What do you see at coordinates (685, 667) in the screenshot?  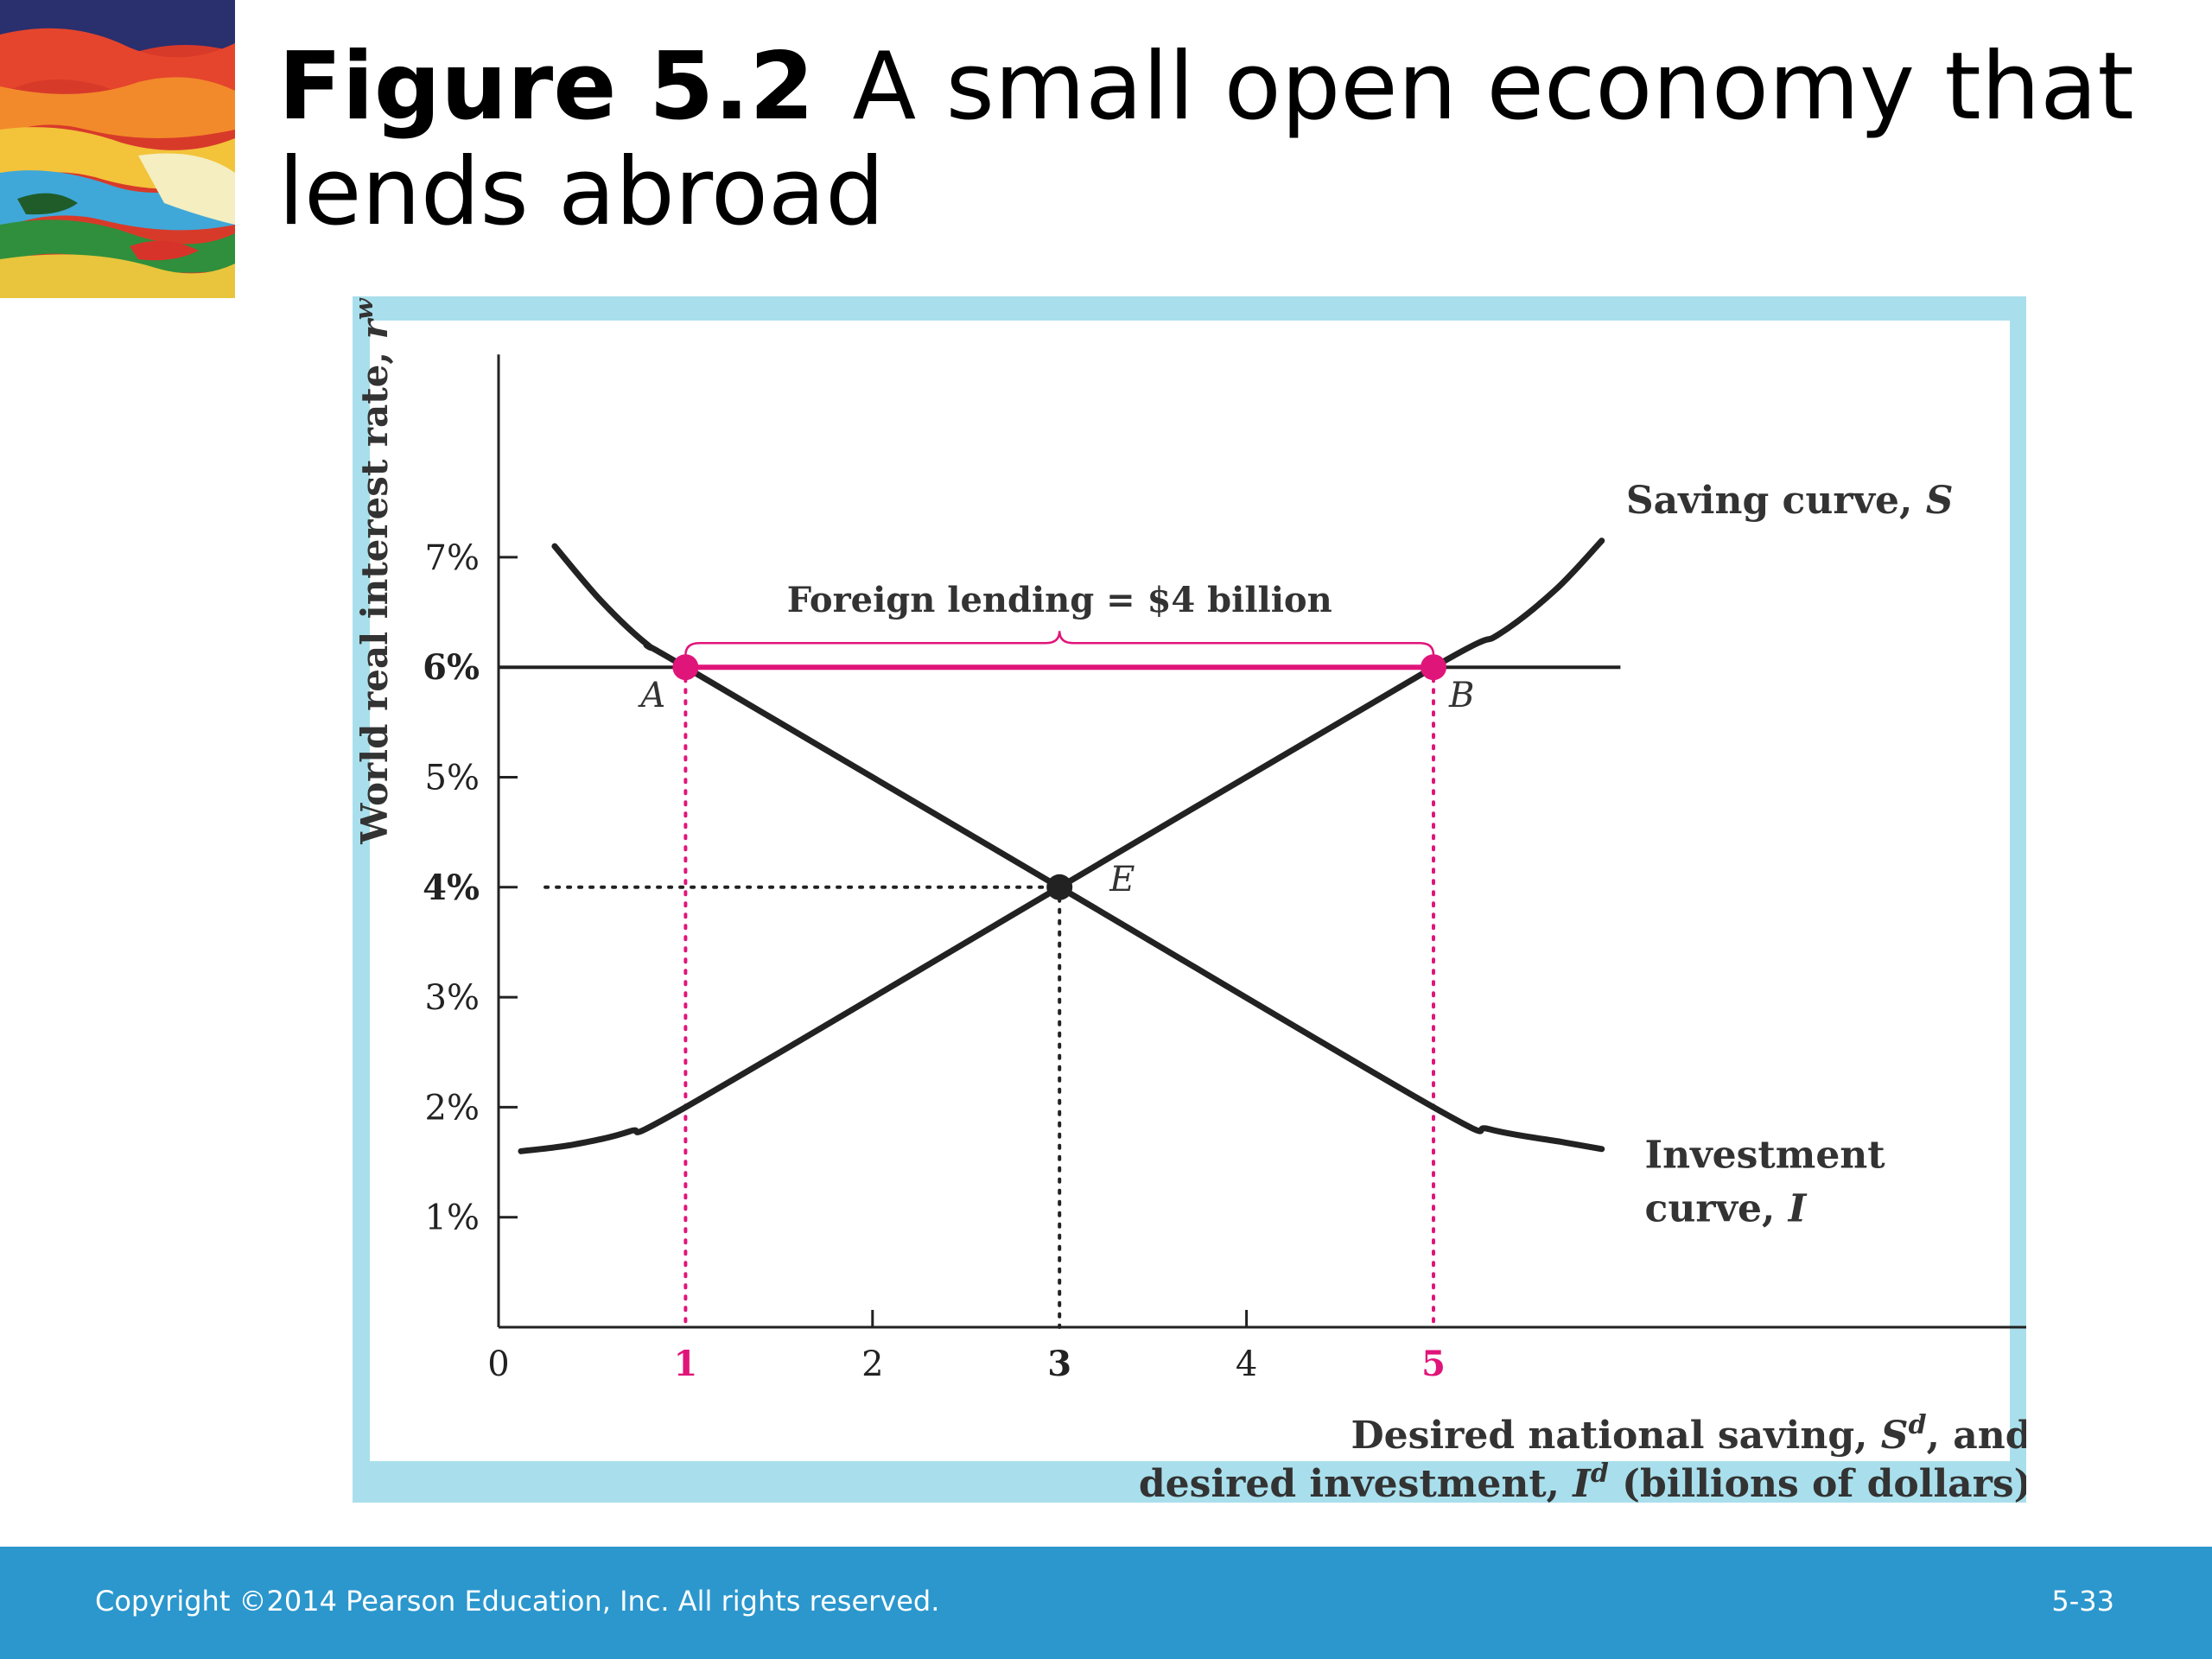 I see `point-A` at bounding box center [685, 667].